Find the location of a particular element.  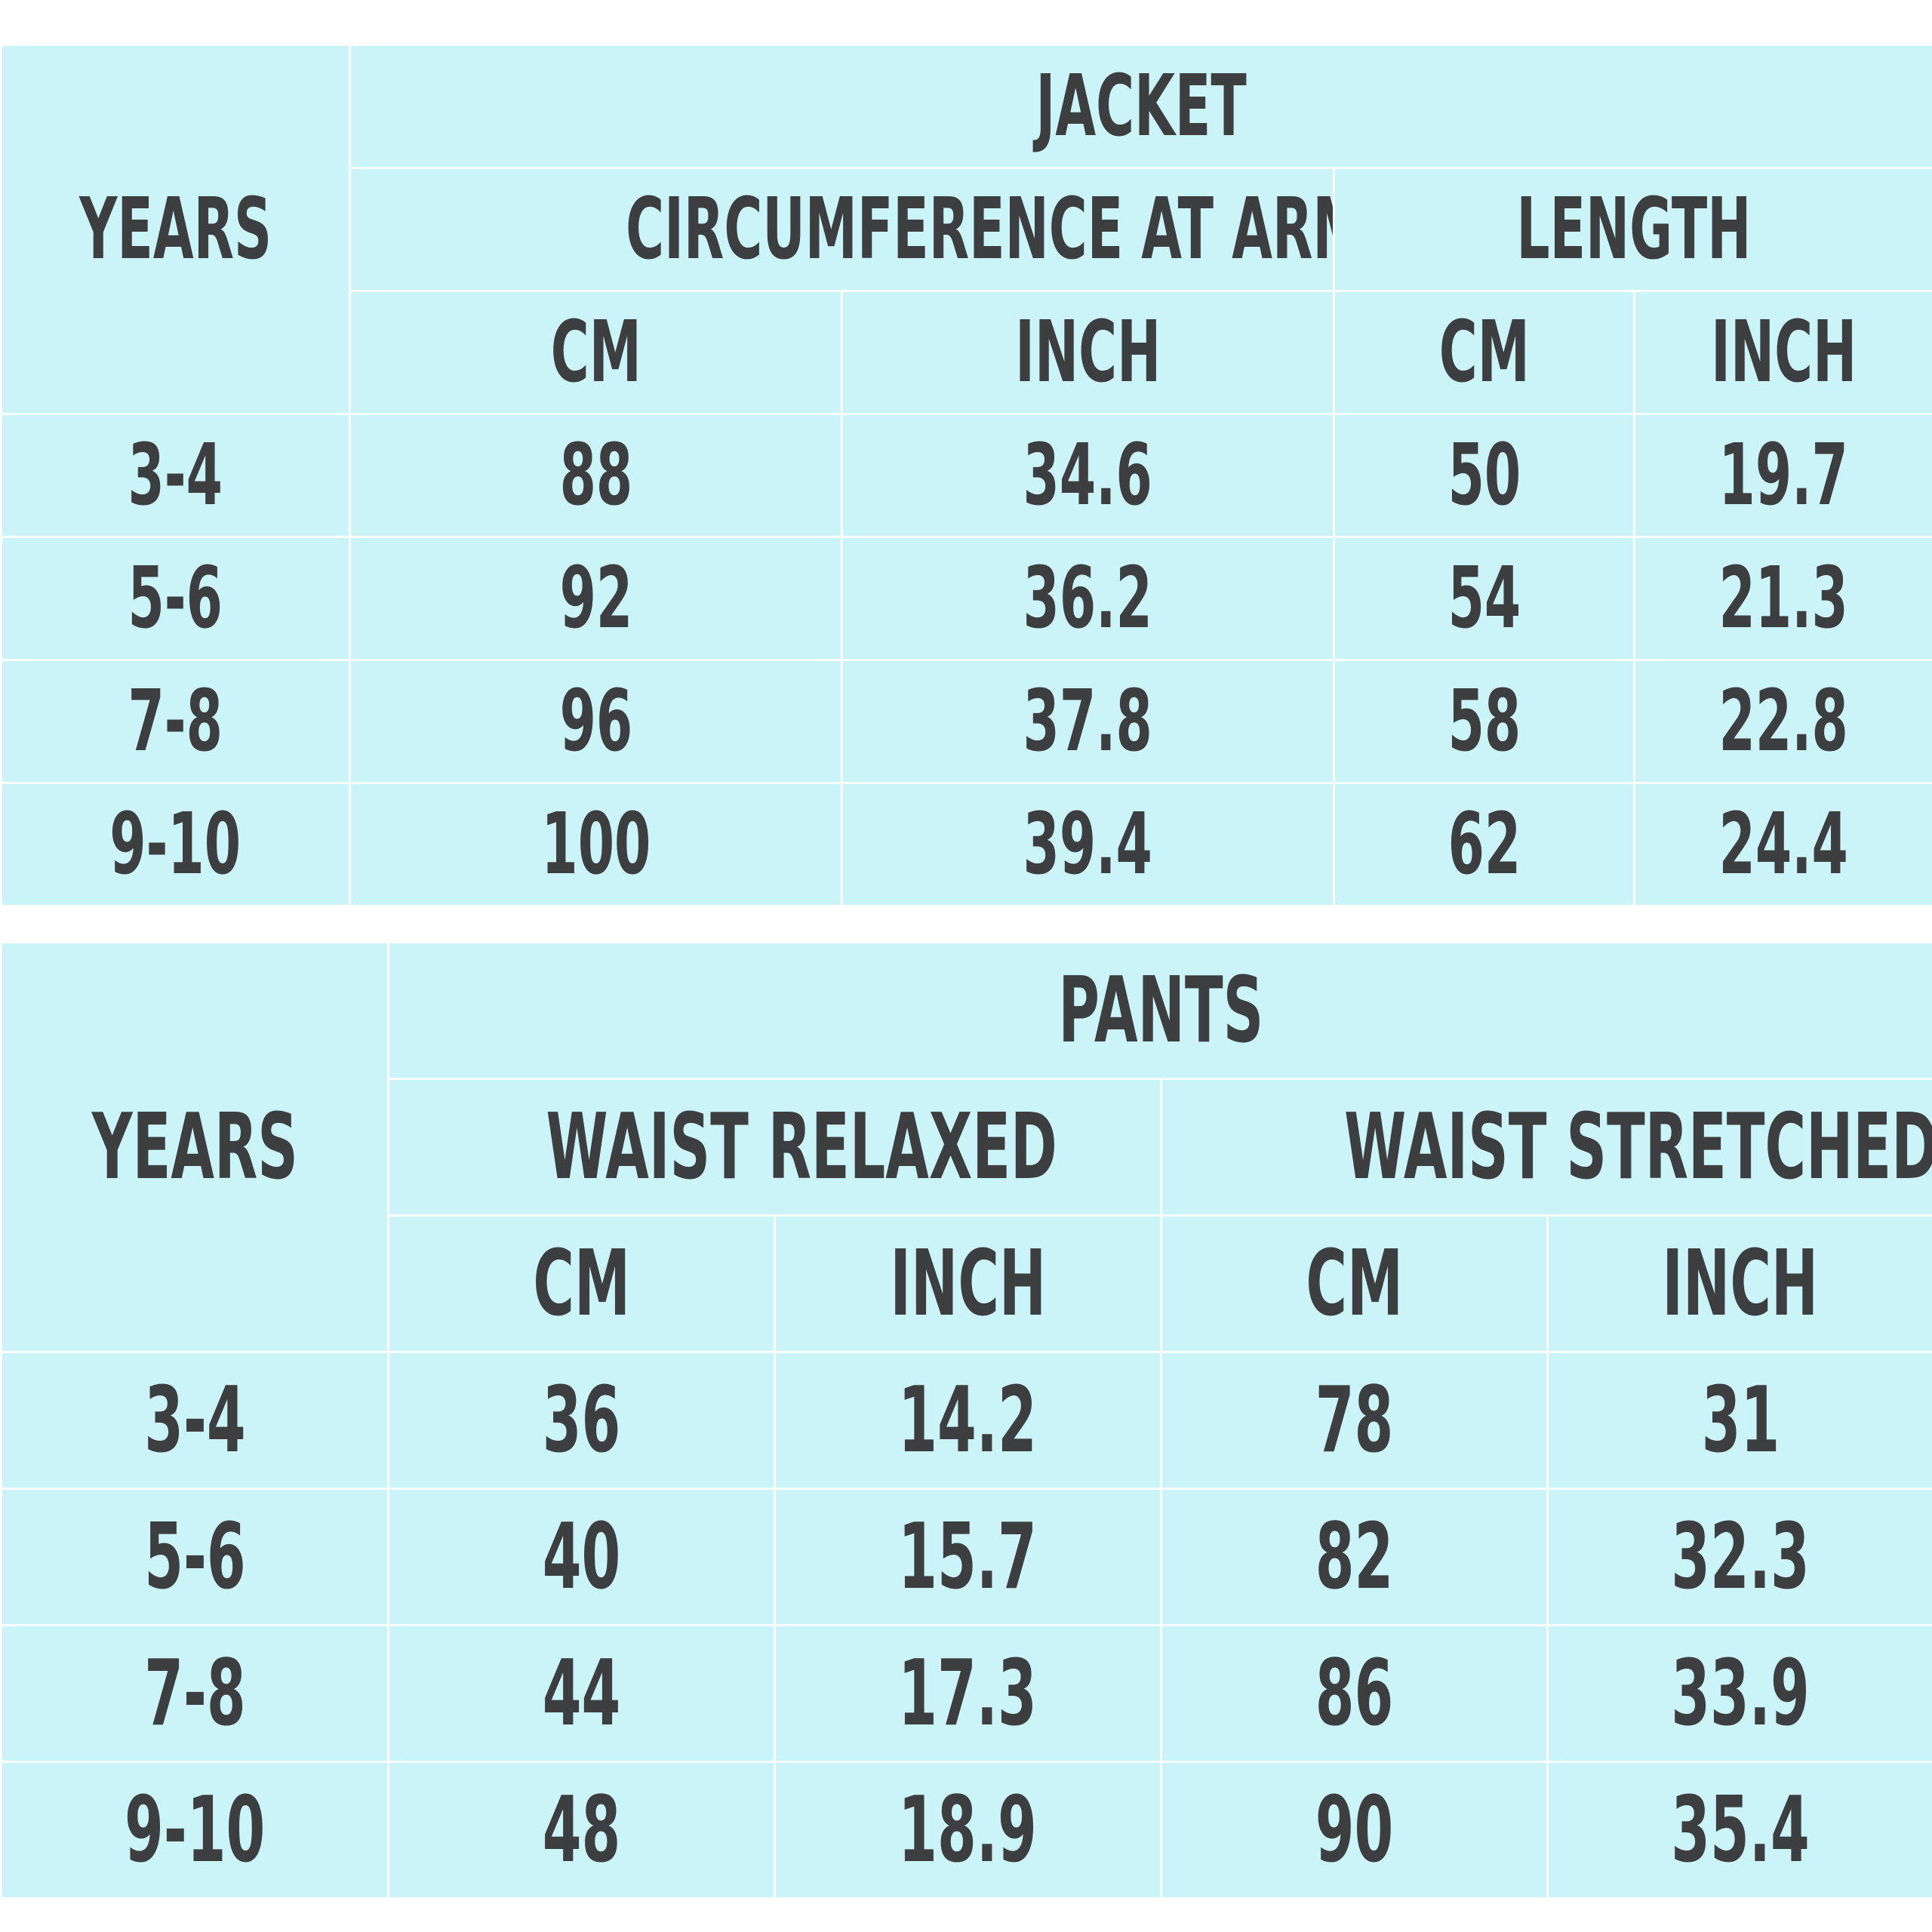

value-cell: 34.6 is located at coordinates (1088, 475).